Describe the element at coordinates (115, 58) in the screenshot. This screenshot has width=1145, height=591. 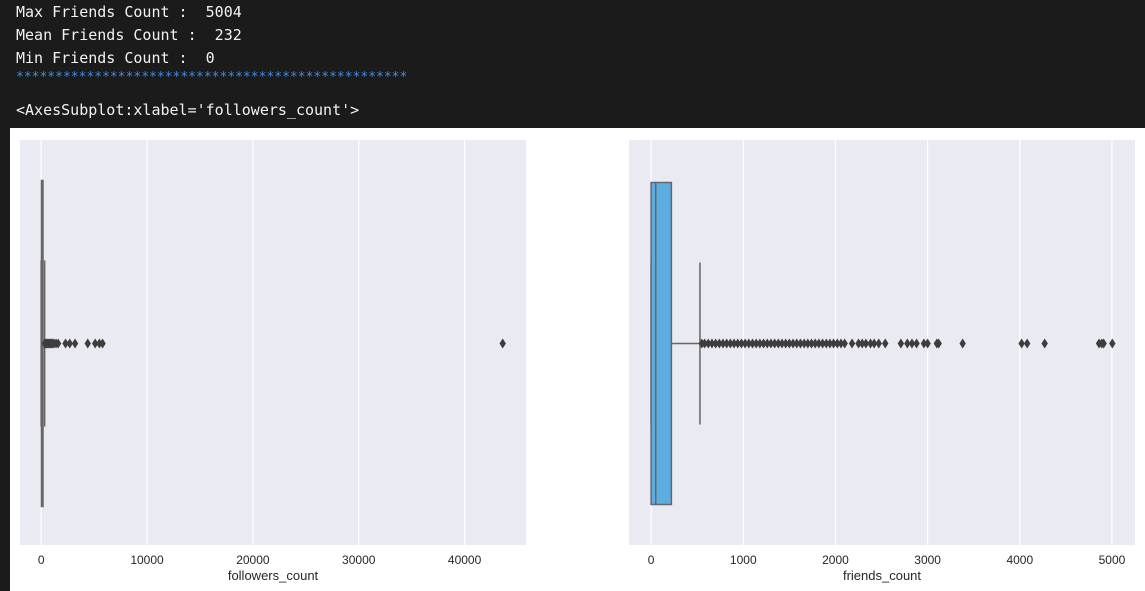
I see `console-min-line: Min Friends Count : 0` at that location.